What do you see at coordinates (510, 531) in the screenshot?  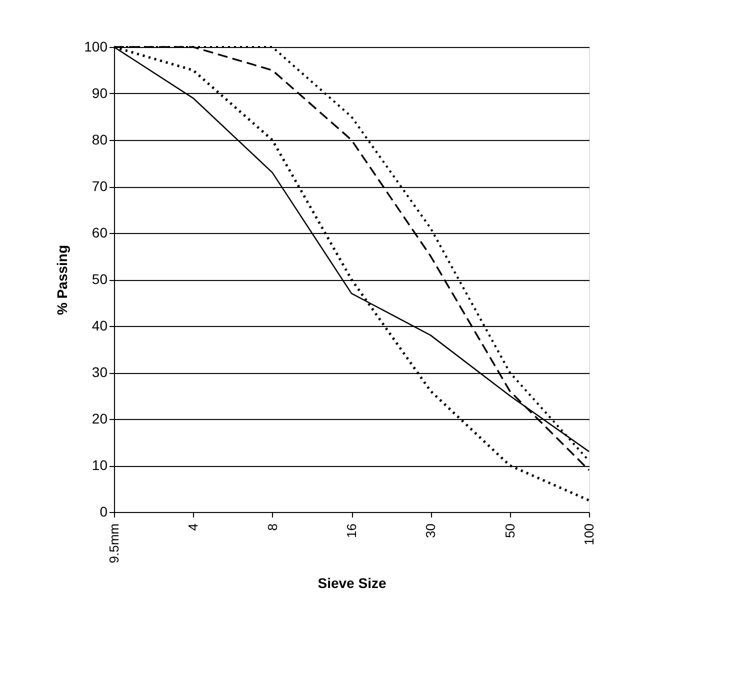 I see `x-tick-label: 50` at bounding box center [510, 531].